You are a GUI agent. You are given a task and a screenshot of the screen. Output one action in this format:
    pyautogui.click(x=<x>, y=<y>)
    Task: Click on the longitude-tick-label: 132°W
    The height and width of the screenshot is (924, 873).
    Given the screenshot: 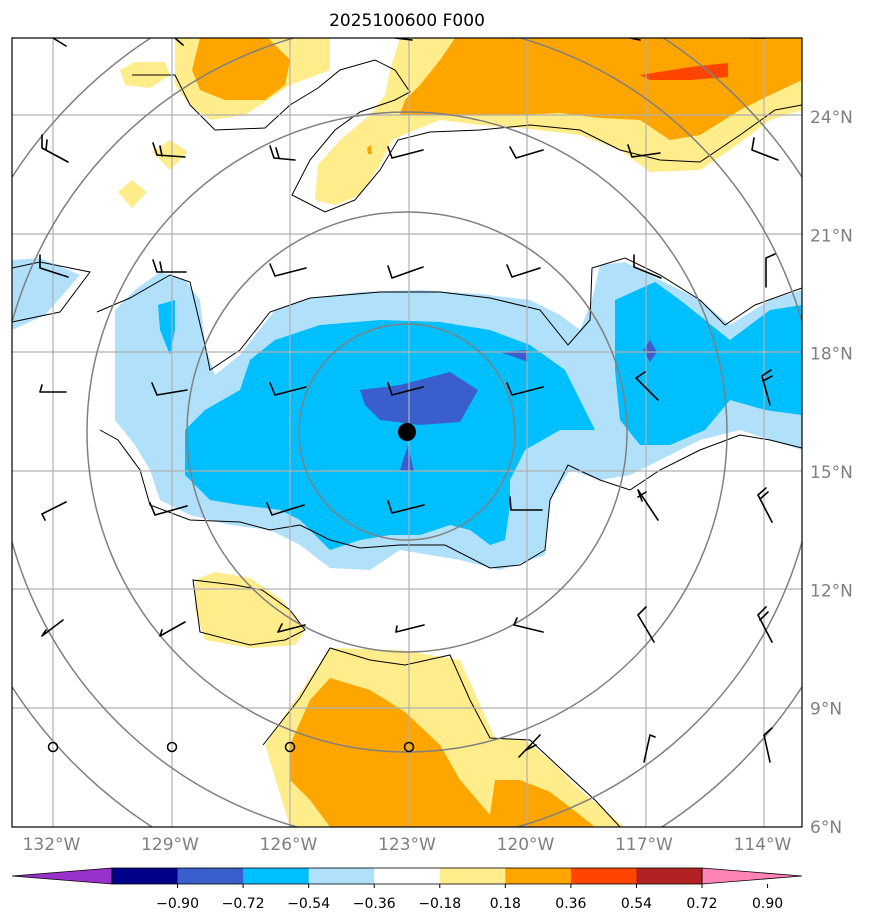 What is the action you would take?
    pyautogui.click(x=52, y=845)
    